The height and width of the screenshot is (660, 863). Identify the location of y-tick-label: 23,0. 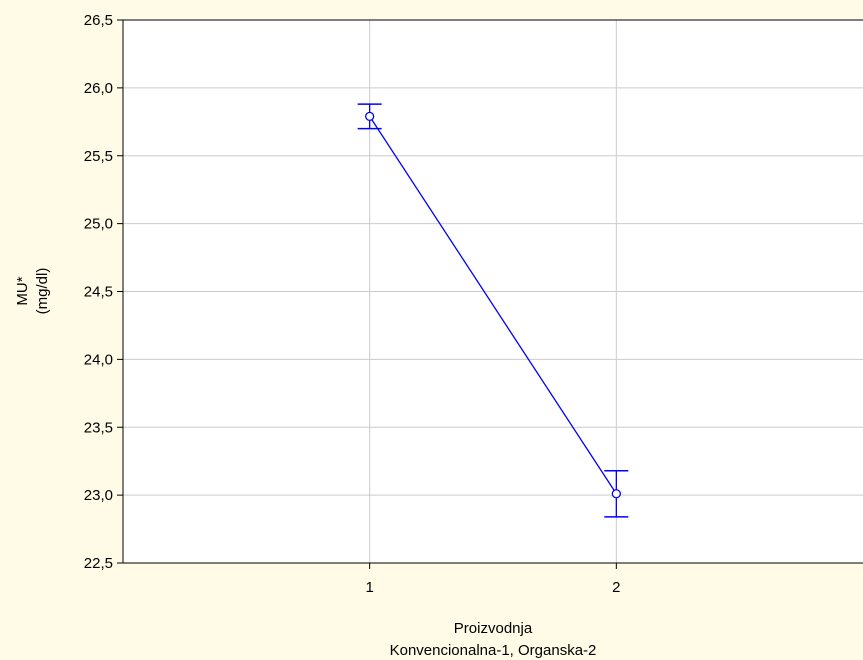
(98, 495).